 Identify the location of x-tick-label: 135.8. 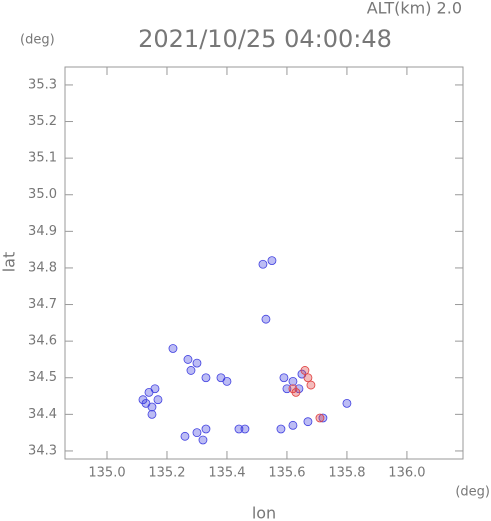
(346, 473).